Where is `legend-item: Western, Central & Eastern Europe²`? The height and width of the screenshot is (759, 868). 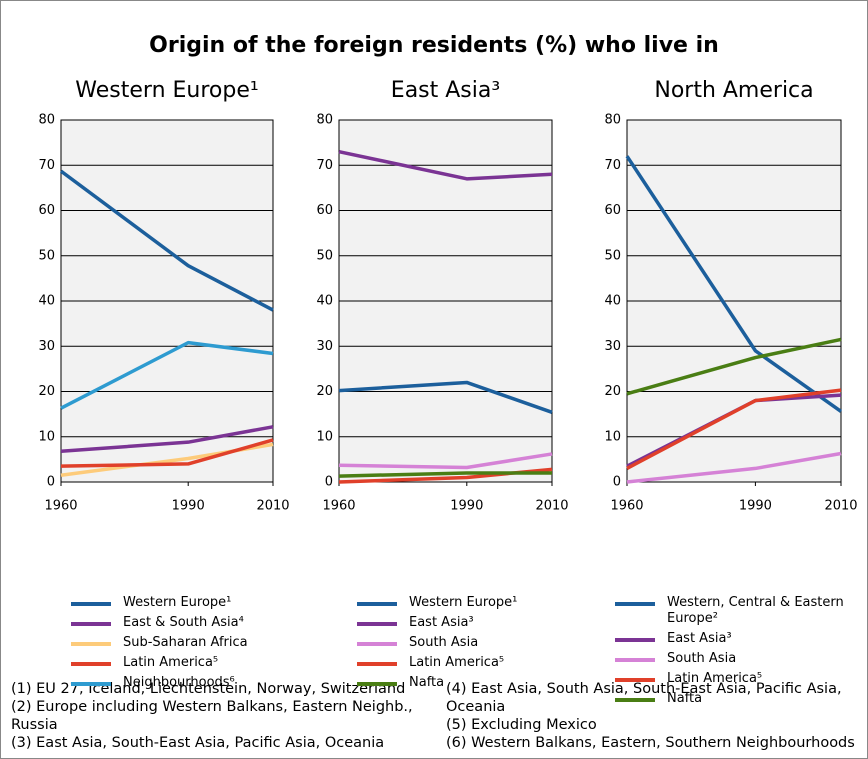
legend-item: Western, Central & Eastern Europe² is located at coordinates (735, 611).